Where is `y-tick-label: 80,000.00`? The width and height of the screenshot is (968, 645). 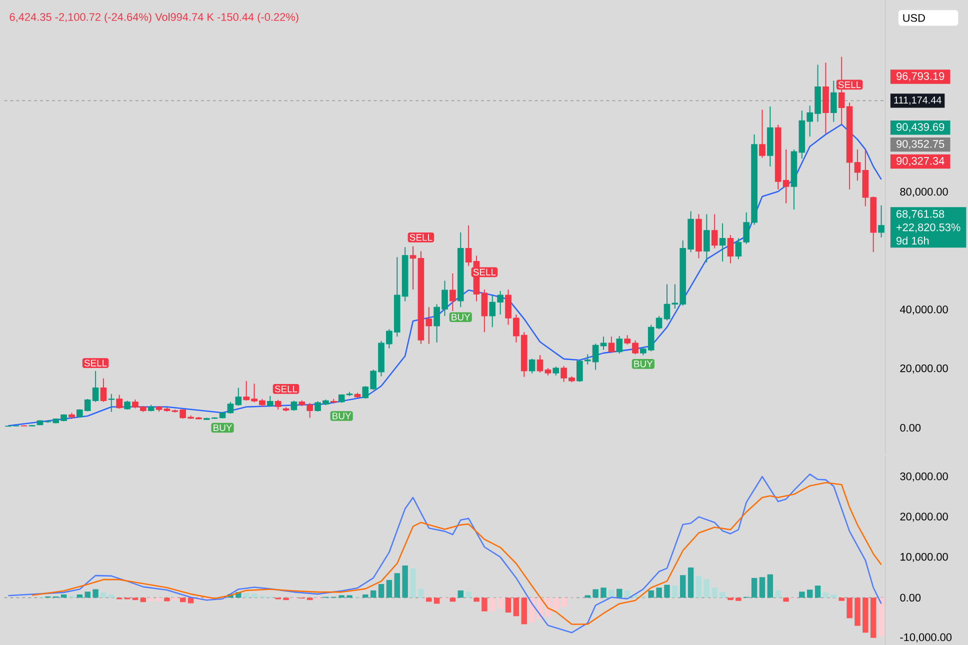
y-tick-label: 80,000.00 is located at coordinates (924, 192).